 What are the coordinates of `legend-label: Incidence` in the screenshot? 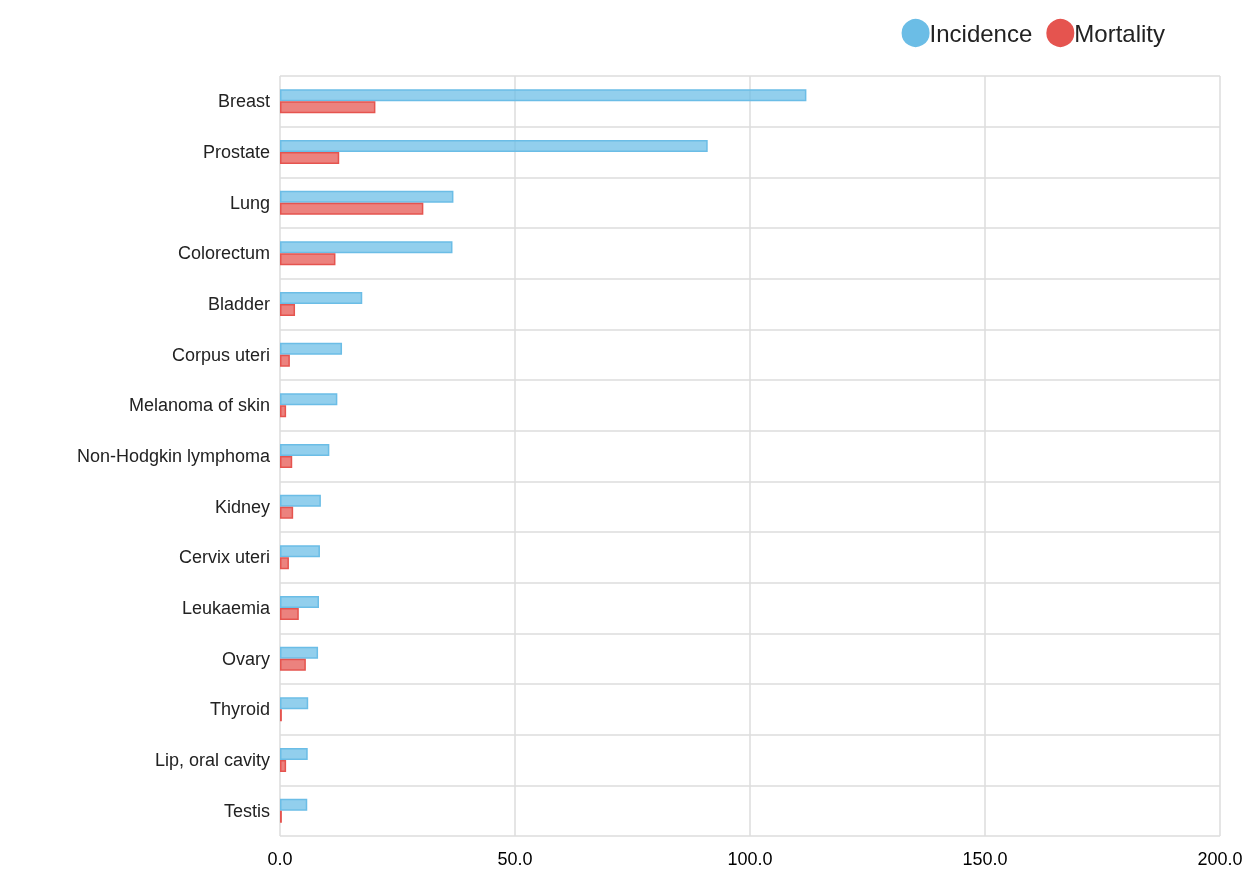 It's located at (981, 33).